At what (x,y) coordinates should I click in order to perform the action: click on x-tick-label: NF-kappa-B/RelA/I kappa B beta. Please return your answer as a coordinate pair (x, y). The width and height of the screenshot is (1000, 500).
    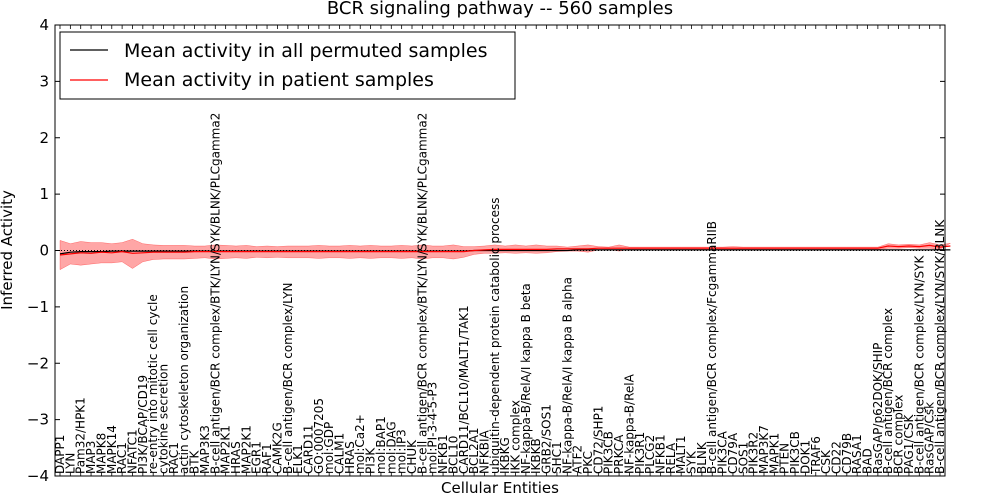
    Looking at the image, I should click on (526, 378).